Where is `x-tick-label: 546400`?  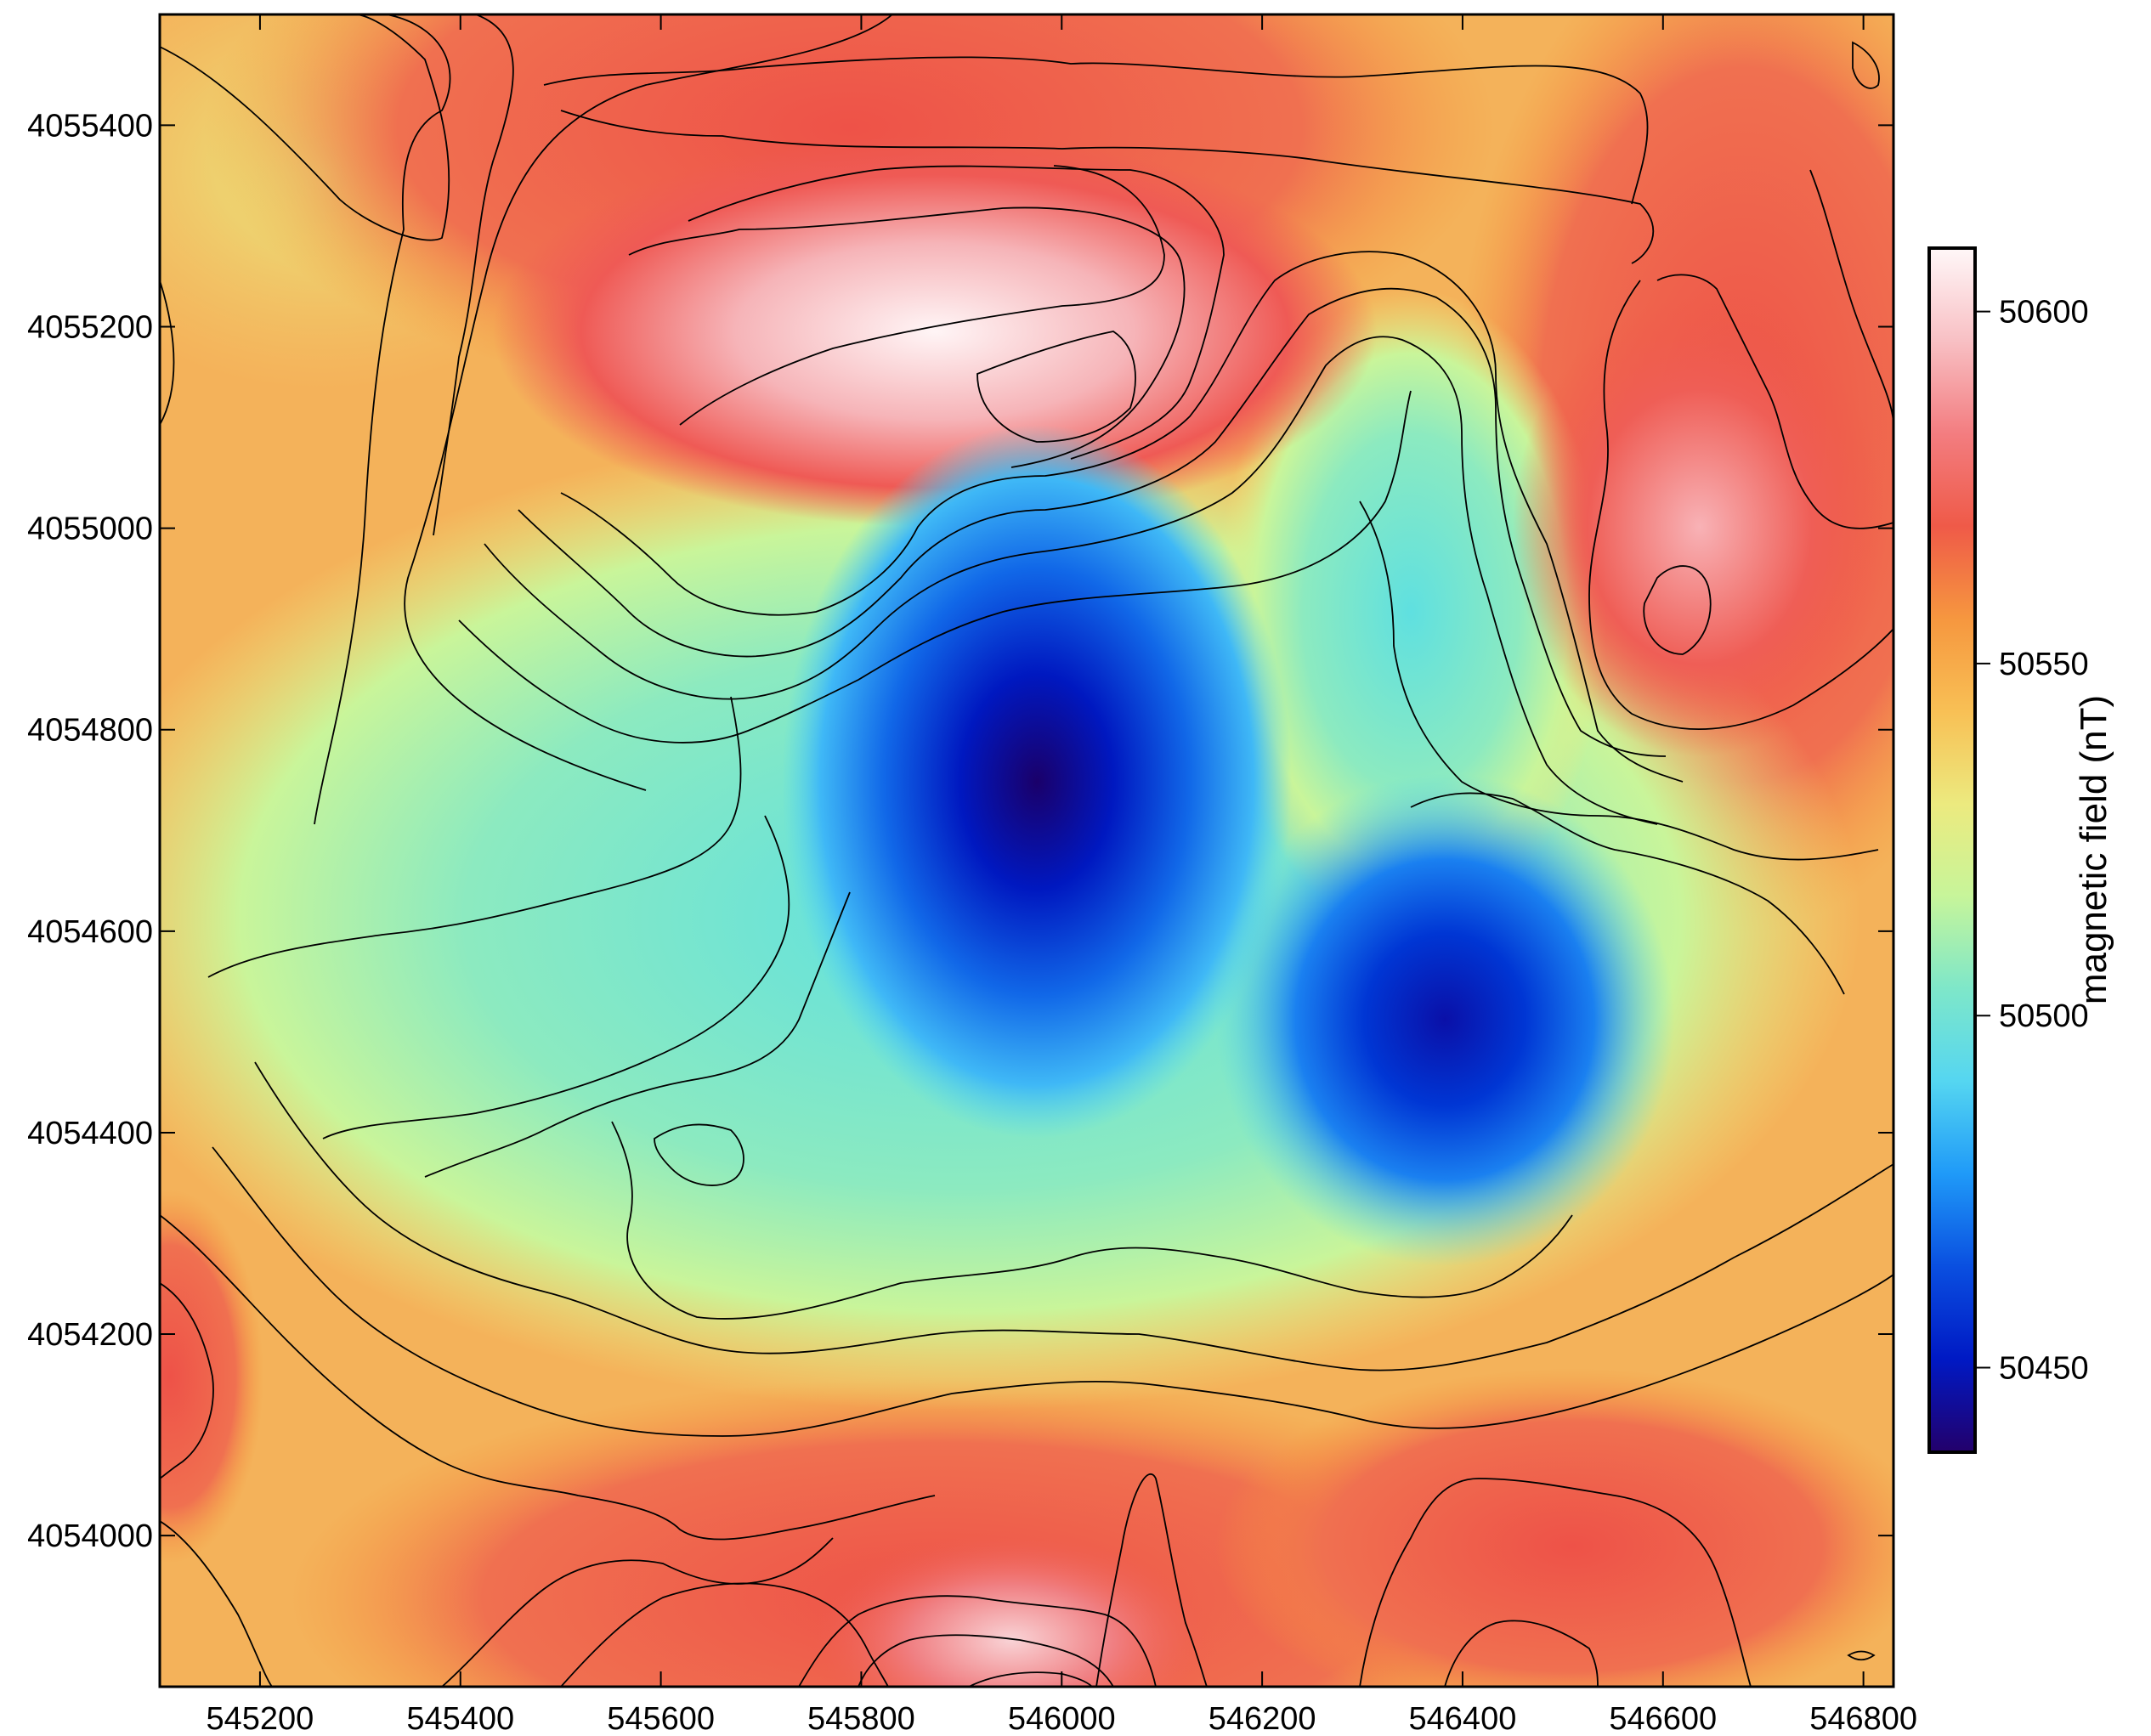
x-tick-label: 546400 is located at coordinates (1463, 1718).